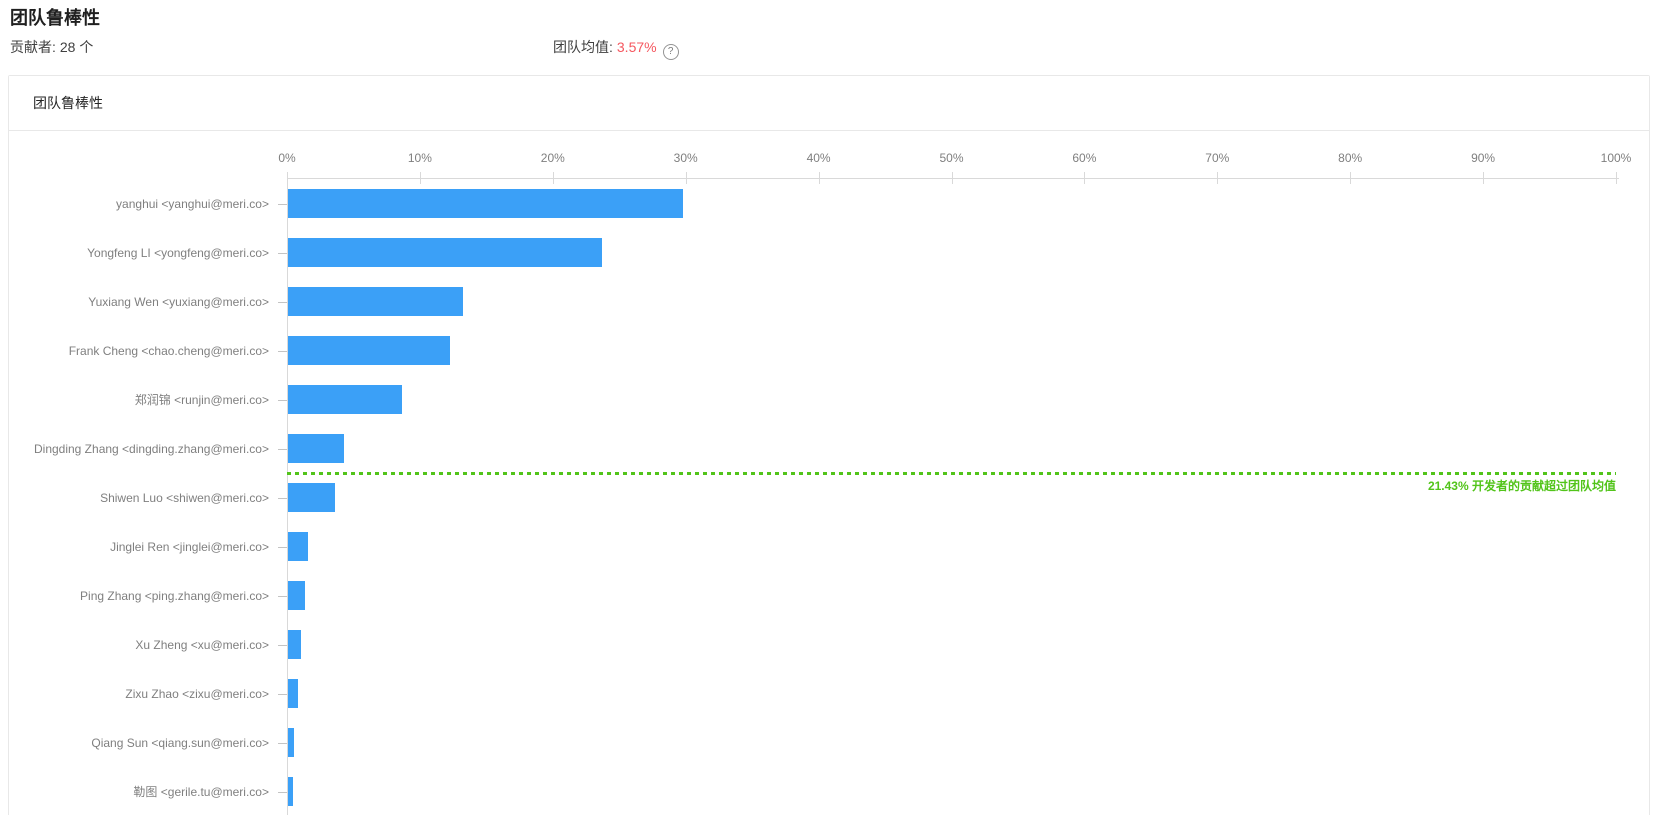 The height and width of the screenshot is (815, 1662). I want to click on team-average-value: 3.57%, so click(636, 47).